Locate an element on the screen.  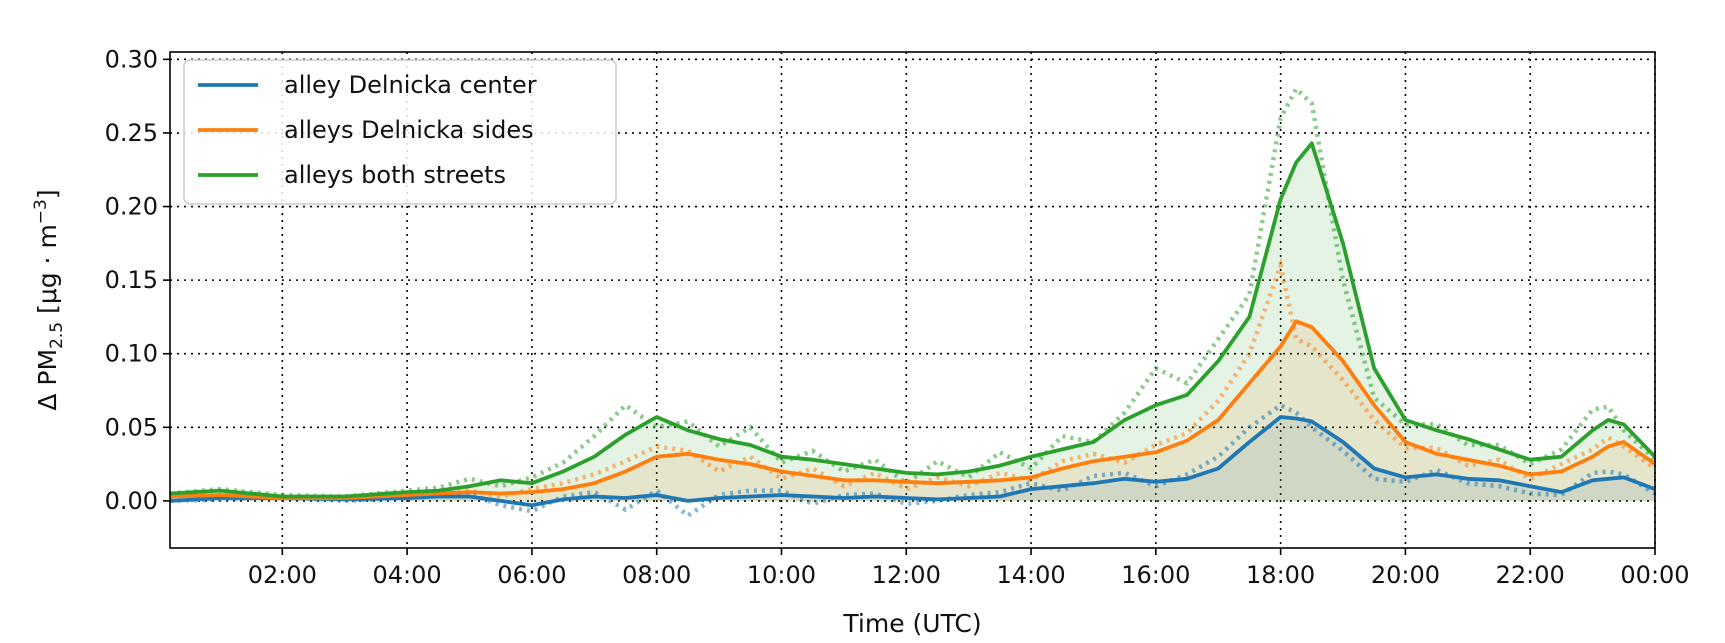
y-axis-label-unit: [μg · m is located at coordinates (47, 273).